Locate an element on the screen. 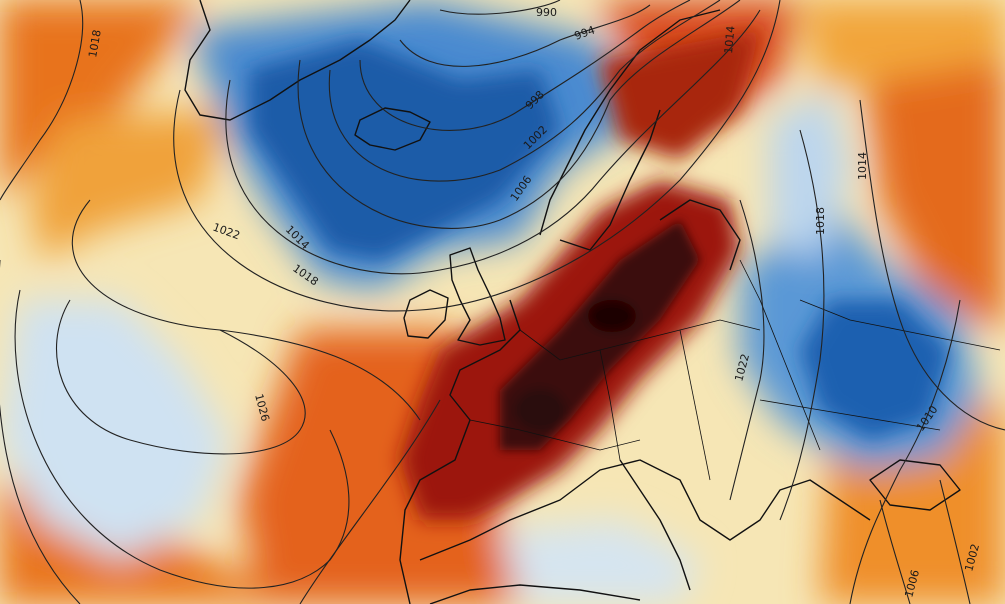  coast-scandinavia is located at coordinates (630, 130).